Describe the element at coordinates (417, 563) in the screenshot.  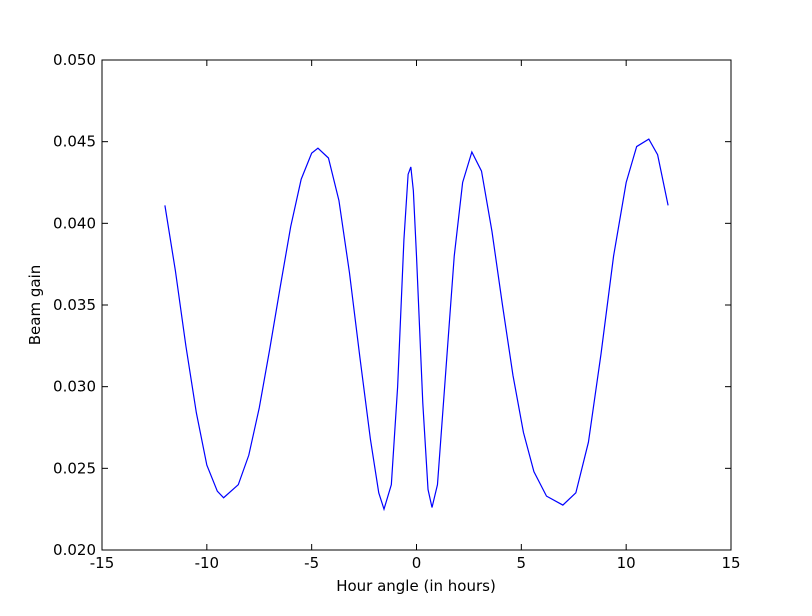
I see `x-tick-label: 0` at that location.